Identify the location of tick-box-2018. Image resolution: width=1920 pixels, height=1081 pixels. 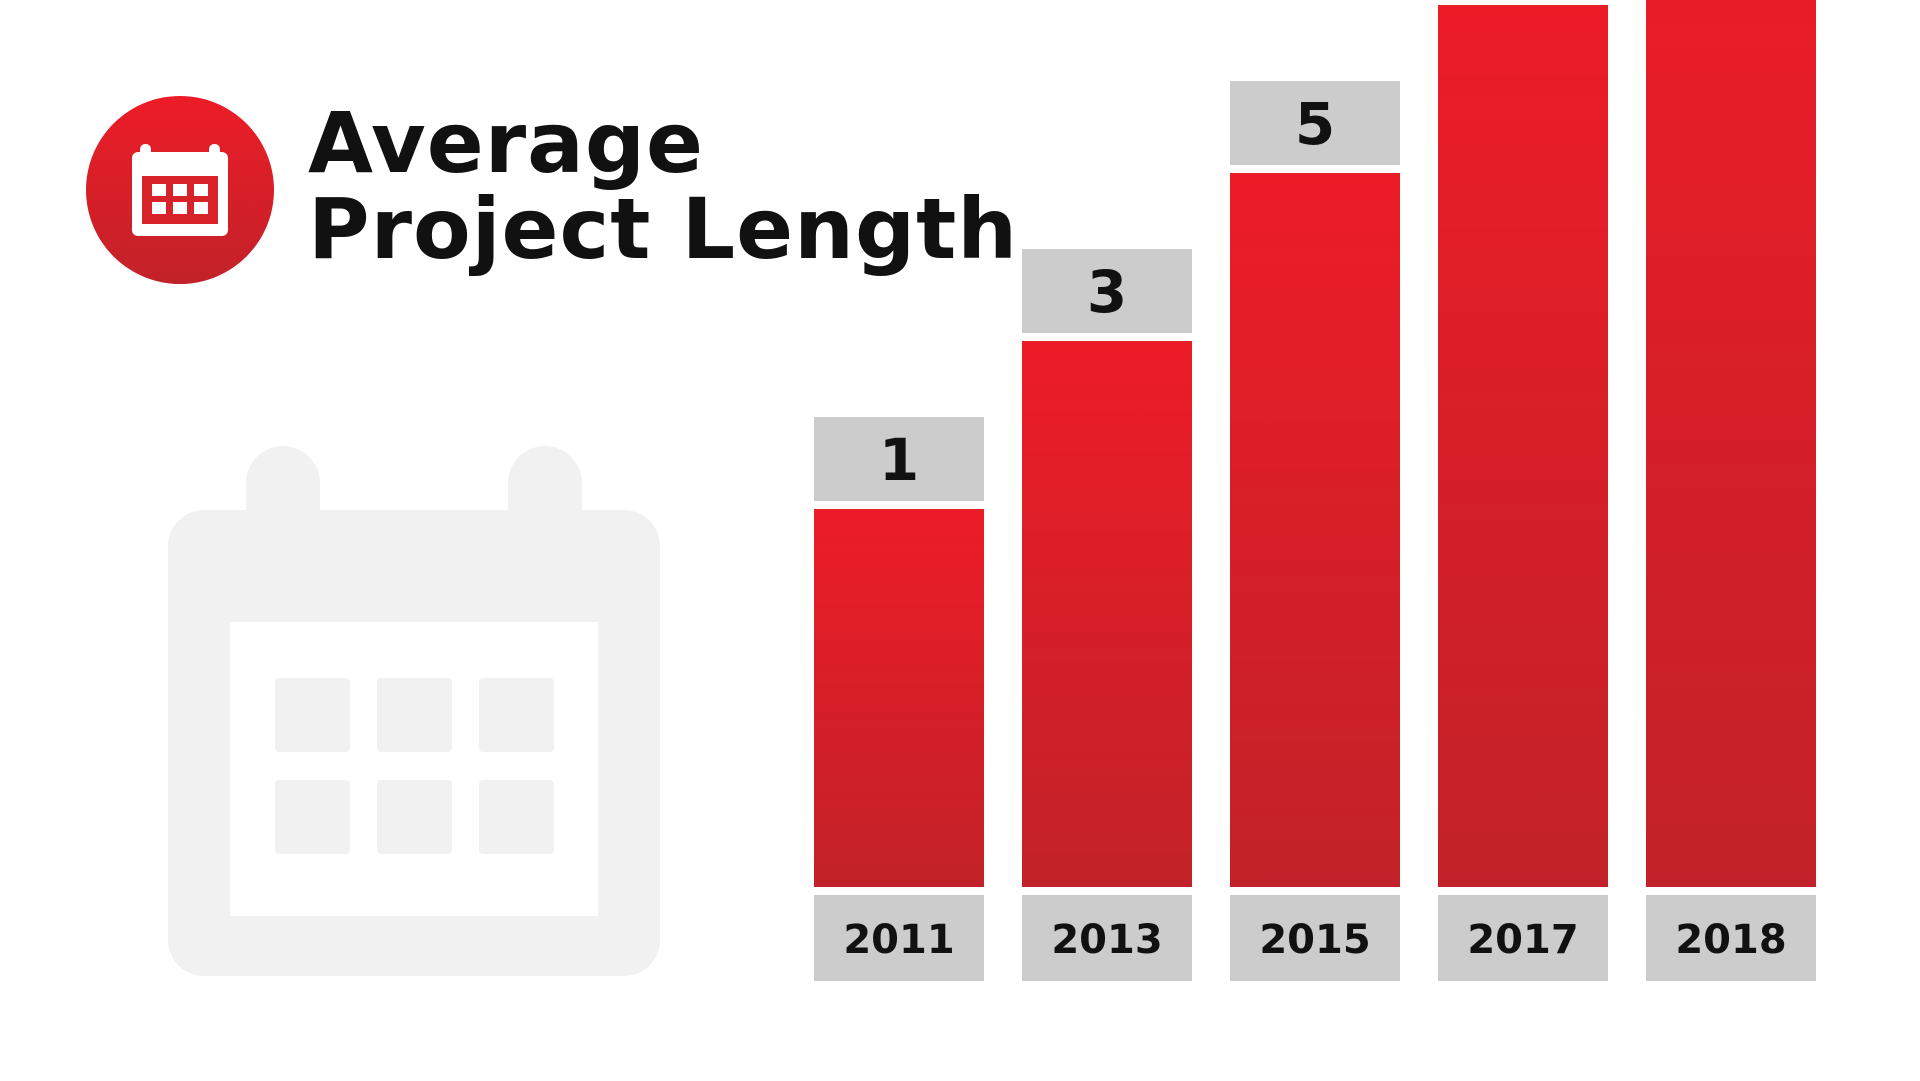
(1731, 938).